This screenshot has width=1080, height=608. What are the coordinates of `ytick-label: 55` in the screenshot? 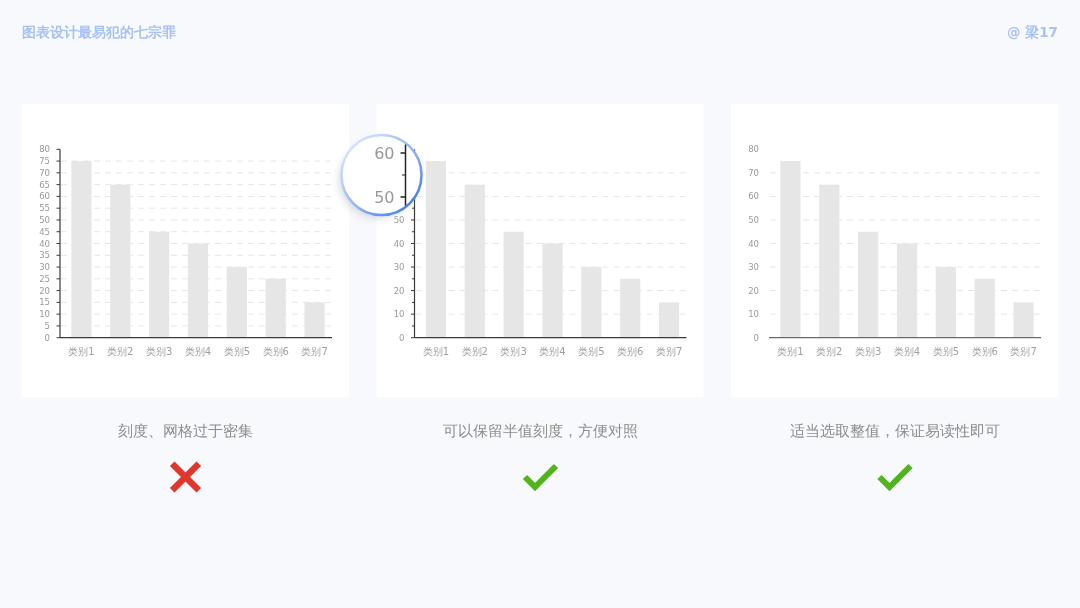 It's located at (44, 208).